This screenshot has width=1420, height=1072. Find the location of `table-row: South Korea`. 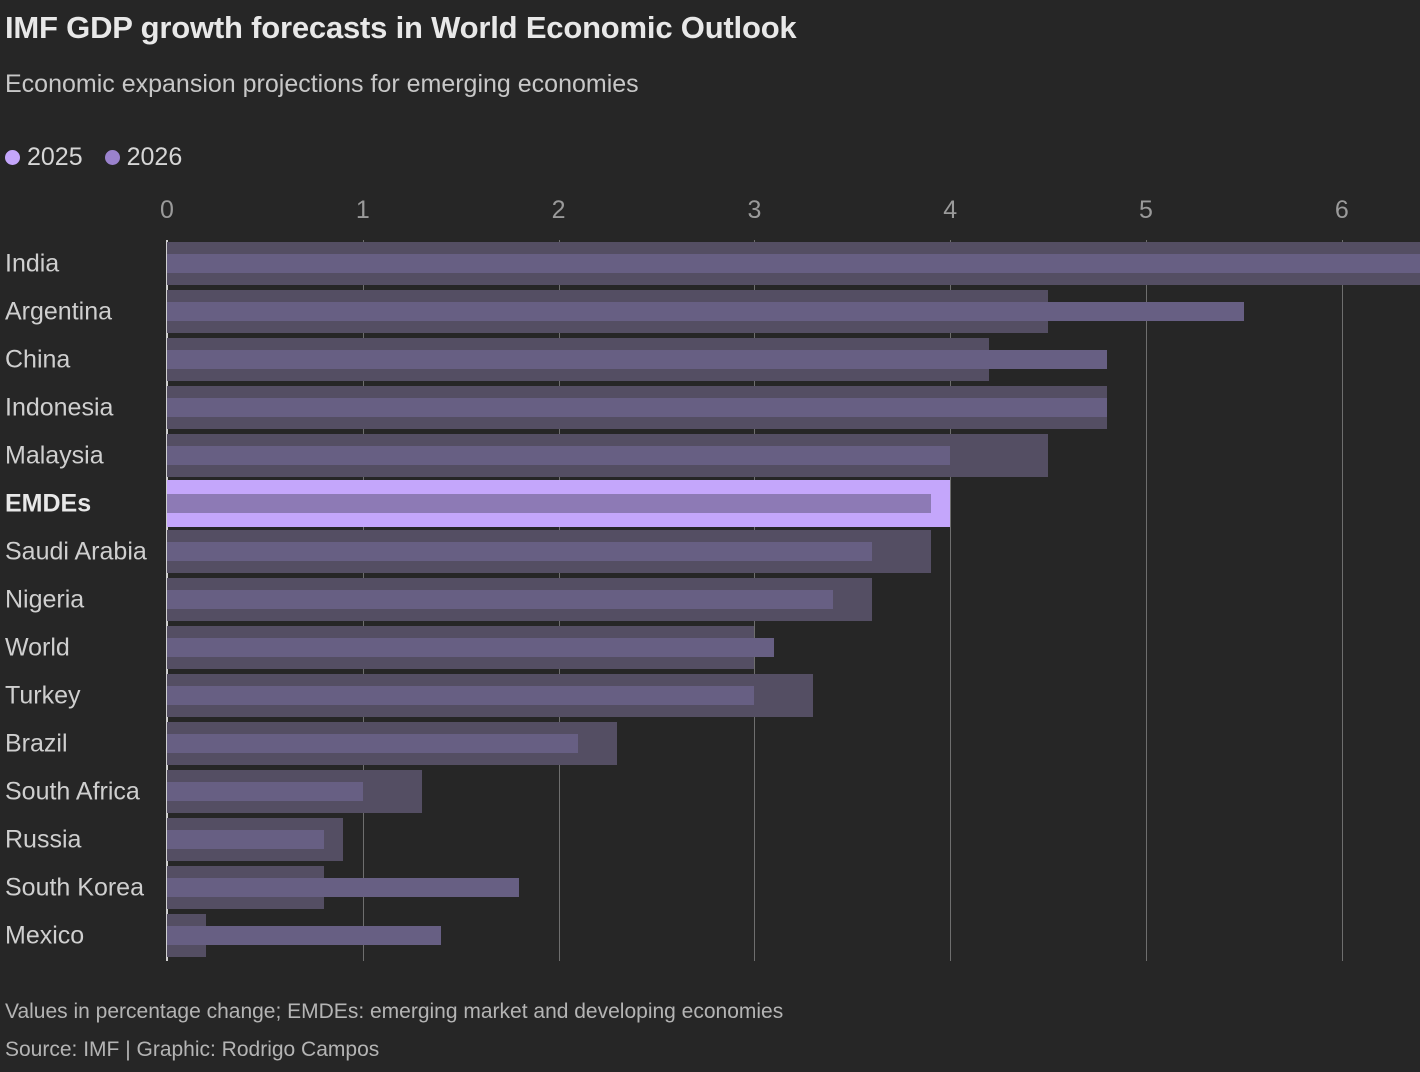

table-row: South Korea is located at coordinates (710, 888).